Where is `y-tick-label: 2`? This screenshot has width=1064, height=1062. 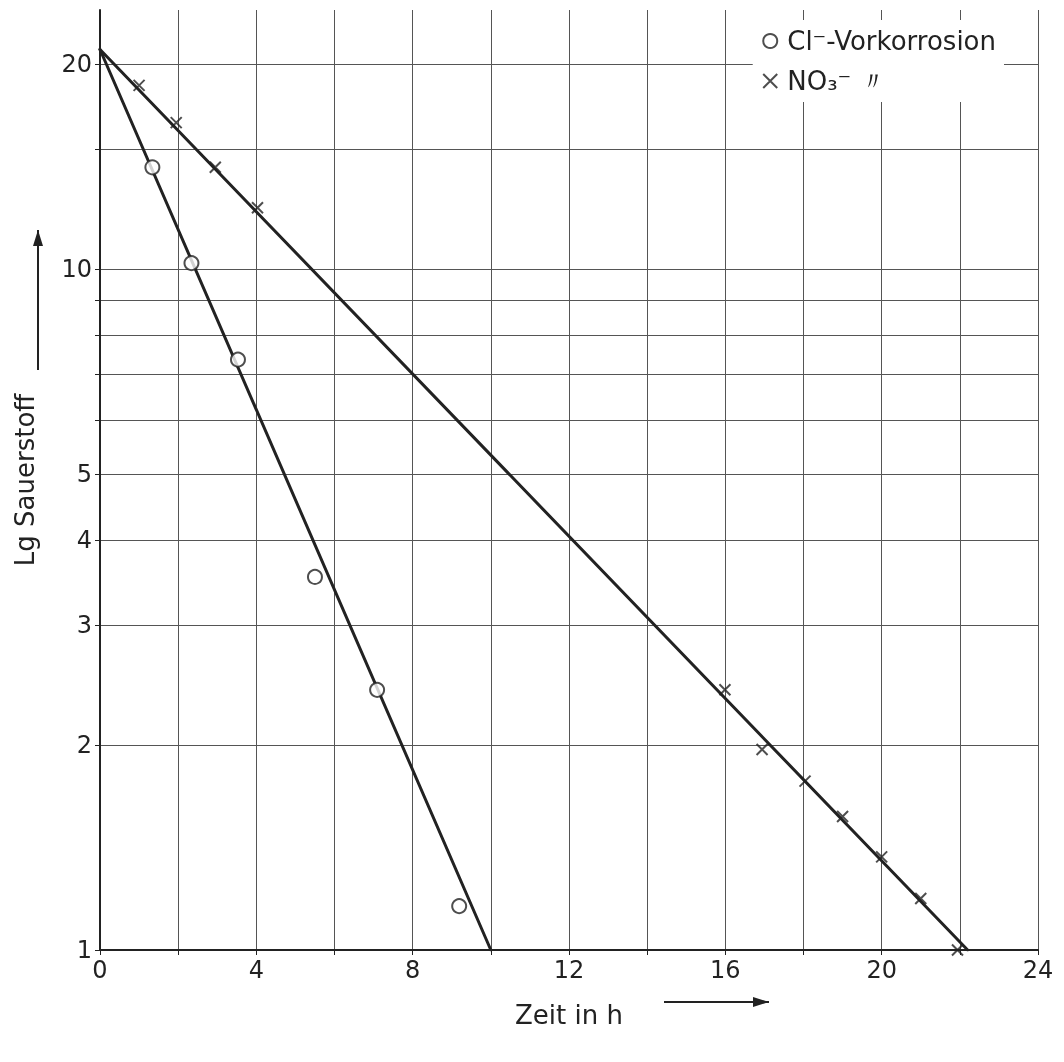 y-tick-label: 2 is located at coordinates (84, 744).